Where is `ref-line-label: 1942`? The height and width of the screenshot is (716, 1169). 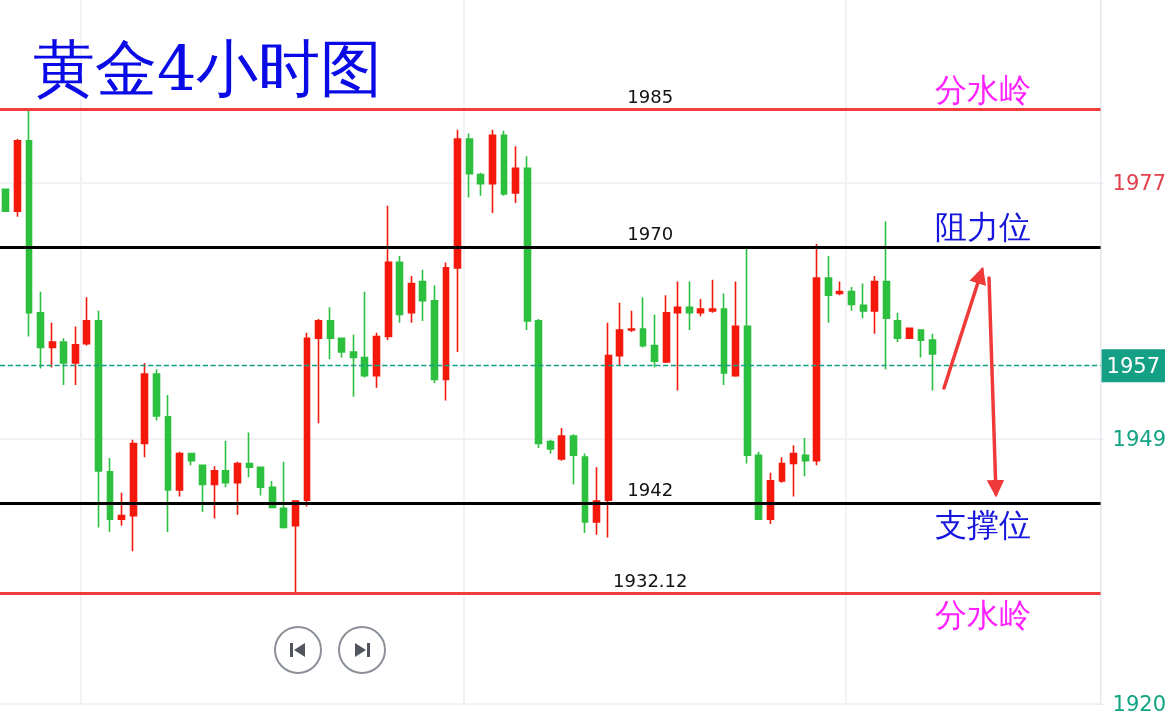
ref-line-label: 1942 is located at coordinates (650, 490).